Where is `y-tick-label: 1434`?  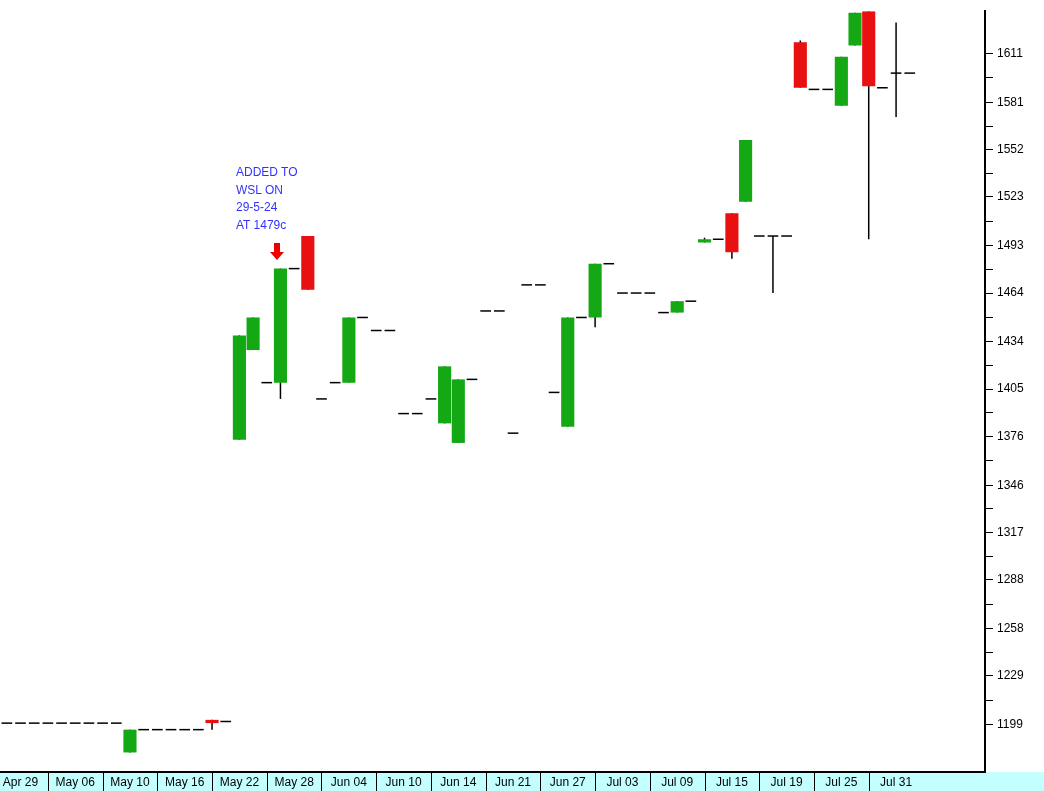 y-tick-label: 1434 is located at coordinates (1011, 341).